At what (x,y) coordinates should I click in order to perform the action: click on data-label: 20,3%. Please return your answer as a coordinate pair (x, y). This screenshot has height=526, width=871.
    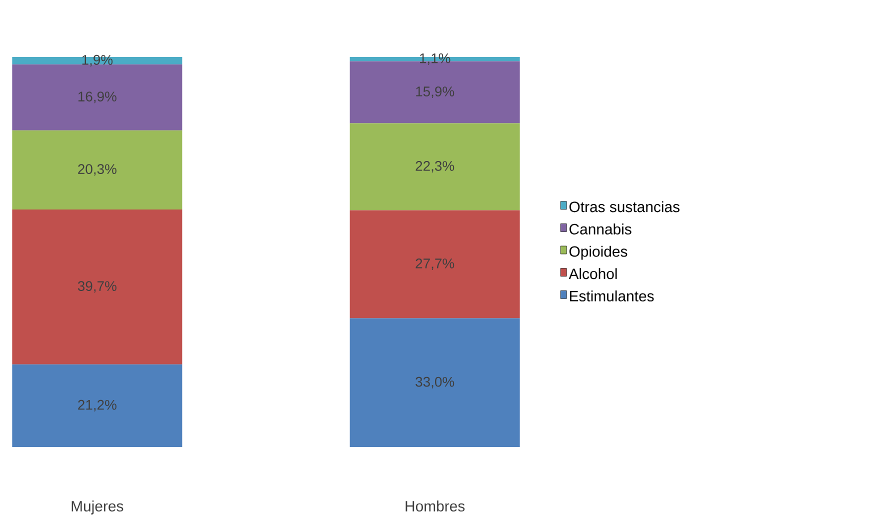
    Looking at the image, I should click on (97, 170).